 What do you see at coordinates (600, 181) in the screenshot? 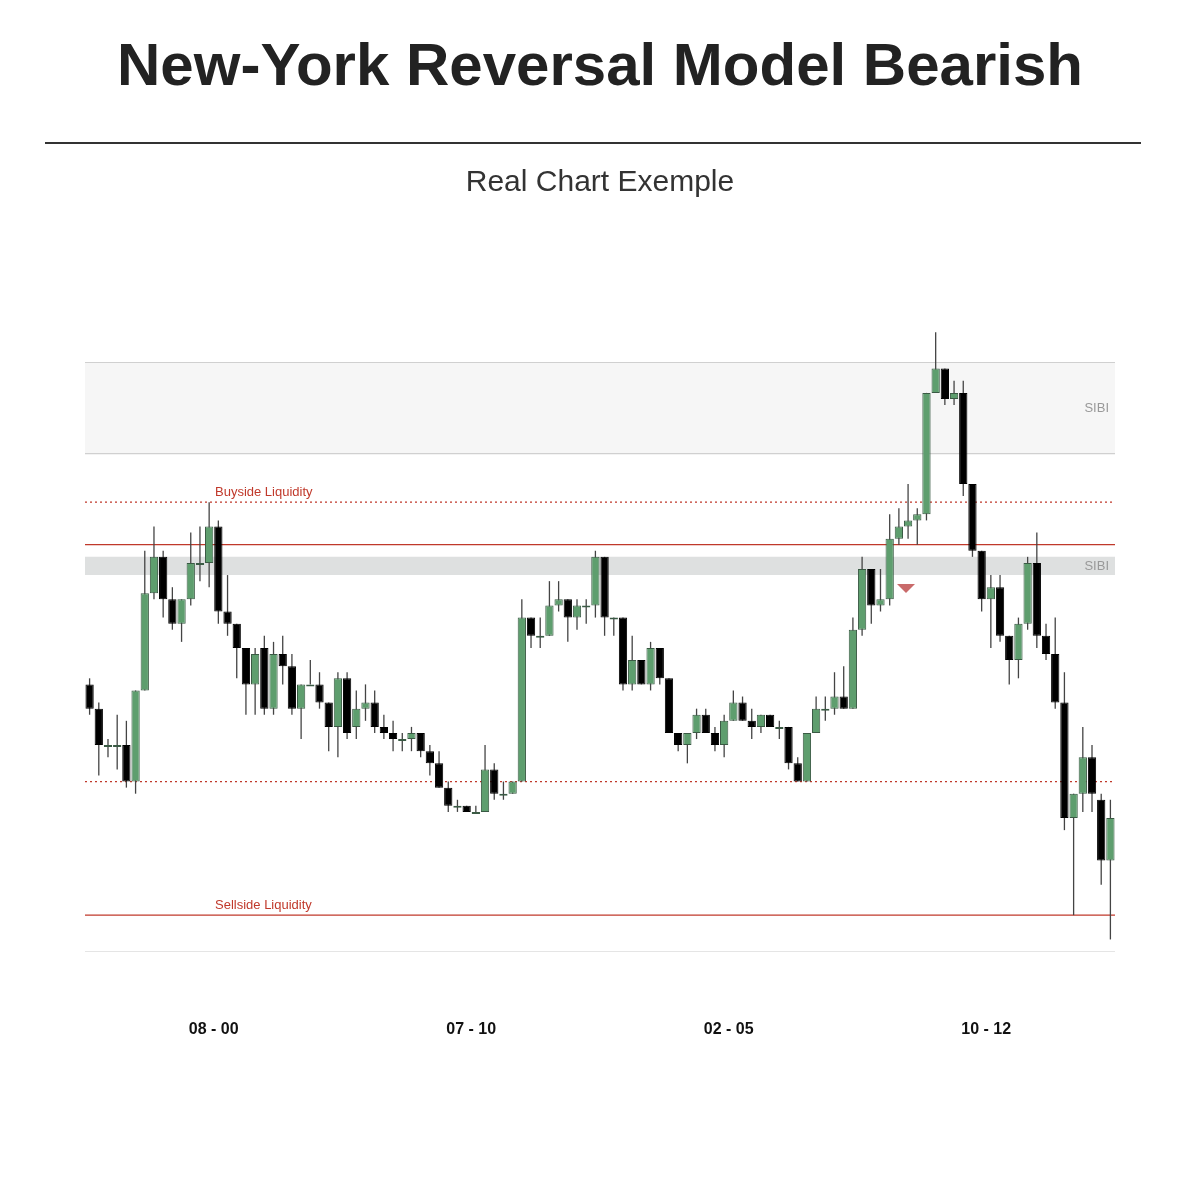
I see `chart-subtitle: Real Chart Exemple` at bounding box center [600, 181].